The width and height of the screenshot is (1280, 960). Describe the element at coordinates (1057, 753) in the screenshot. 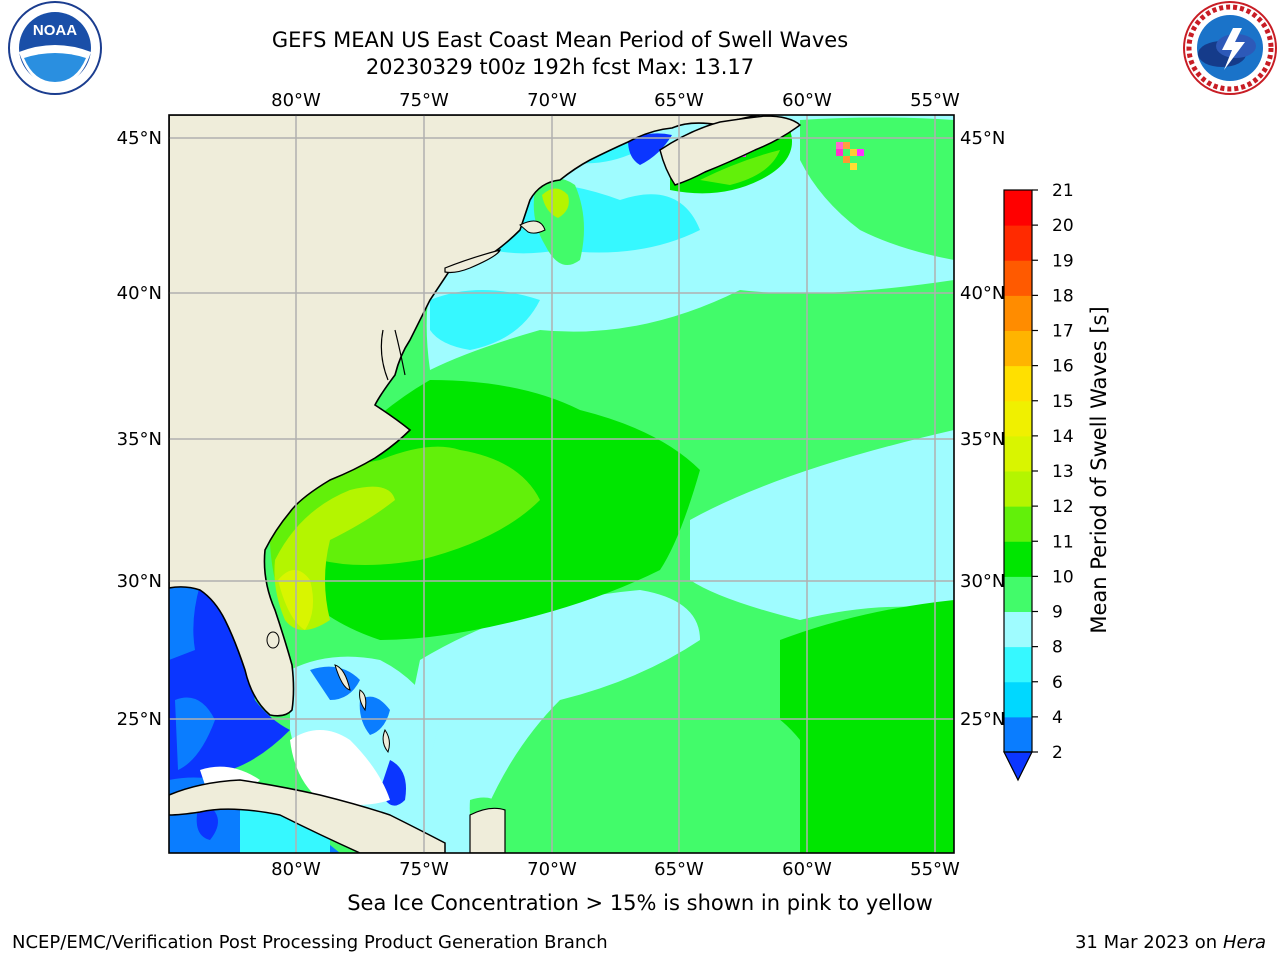

I see `colorbar-tick-label: 2` at that location.